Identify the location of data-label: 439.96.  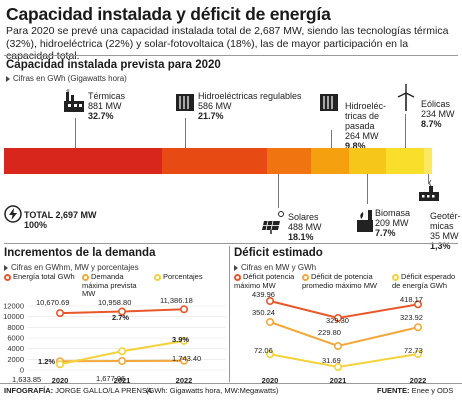
(263, 294).